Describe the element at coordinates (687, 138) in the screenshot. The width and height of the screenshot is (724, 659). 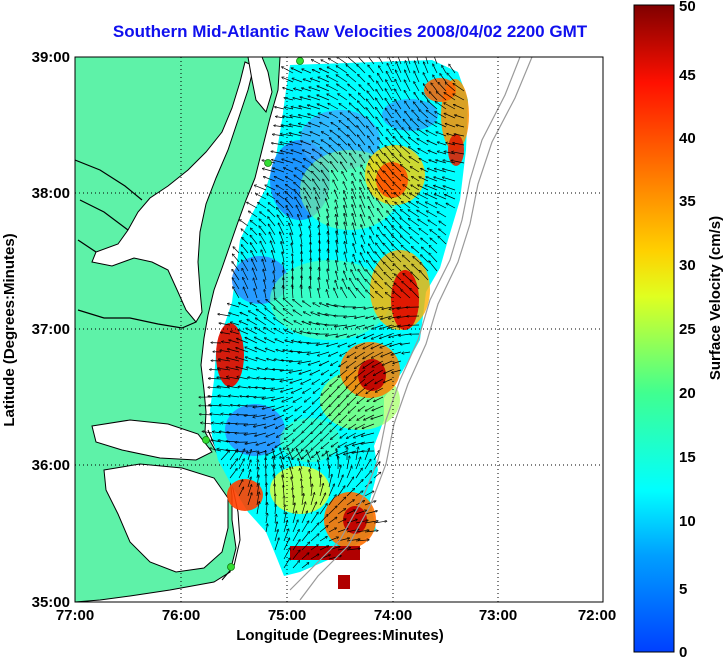
I see `colorbar-tick-label: 40` at that location.